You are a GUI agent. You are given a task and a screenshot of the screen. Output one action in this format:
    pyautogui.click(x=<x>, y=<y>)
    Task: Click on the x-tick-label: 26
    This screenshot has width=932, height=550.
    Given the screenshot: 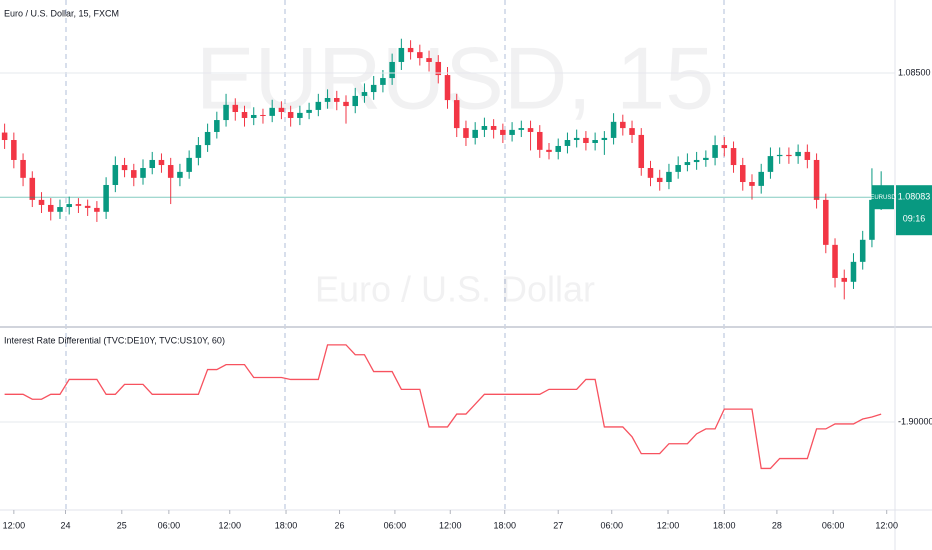 What is the action you would take?
    pyautogui.click(x=340, y=525)
    